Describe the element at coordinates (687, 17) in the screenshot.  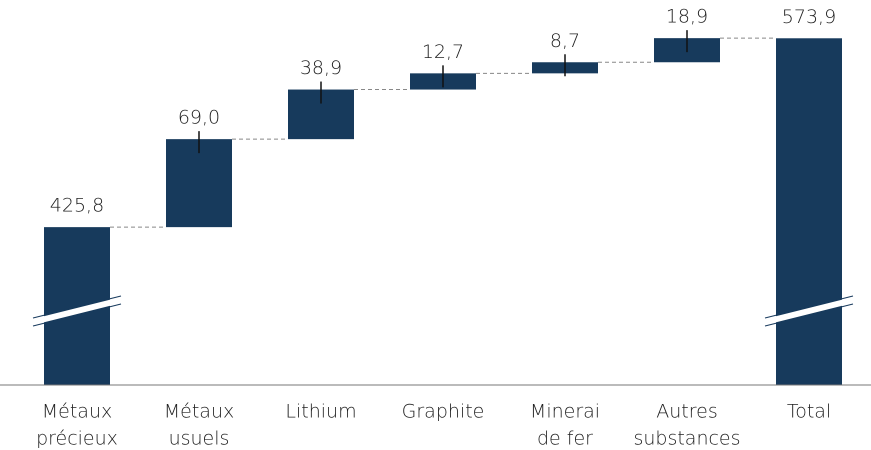
I see `value-label: 18,9` at that location.